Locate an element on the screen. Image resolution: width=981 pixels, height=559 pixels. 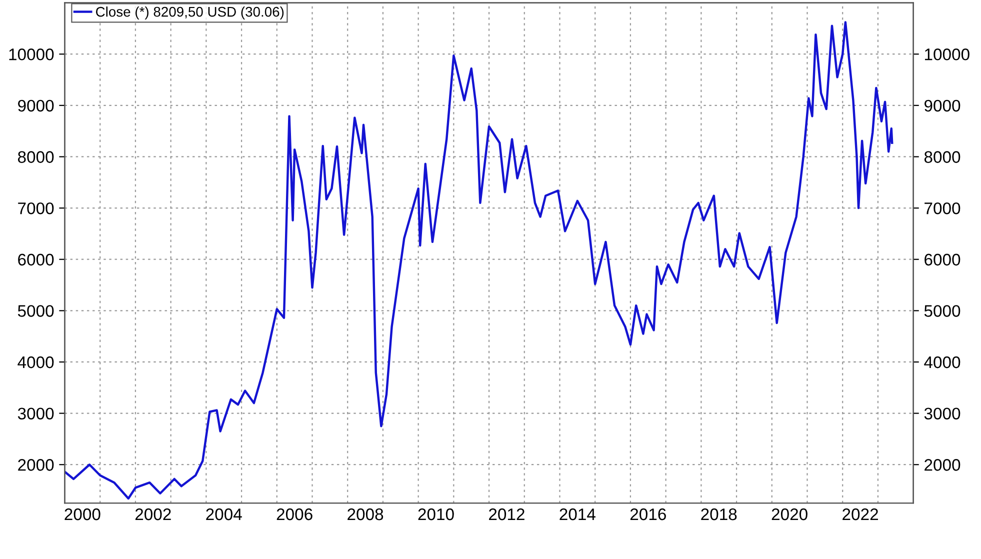
x-tick-label: 2006 is located at coordinates (294, 514).